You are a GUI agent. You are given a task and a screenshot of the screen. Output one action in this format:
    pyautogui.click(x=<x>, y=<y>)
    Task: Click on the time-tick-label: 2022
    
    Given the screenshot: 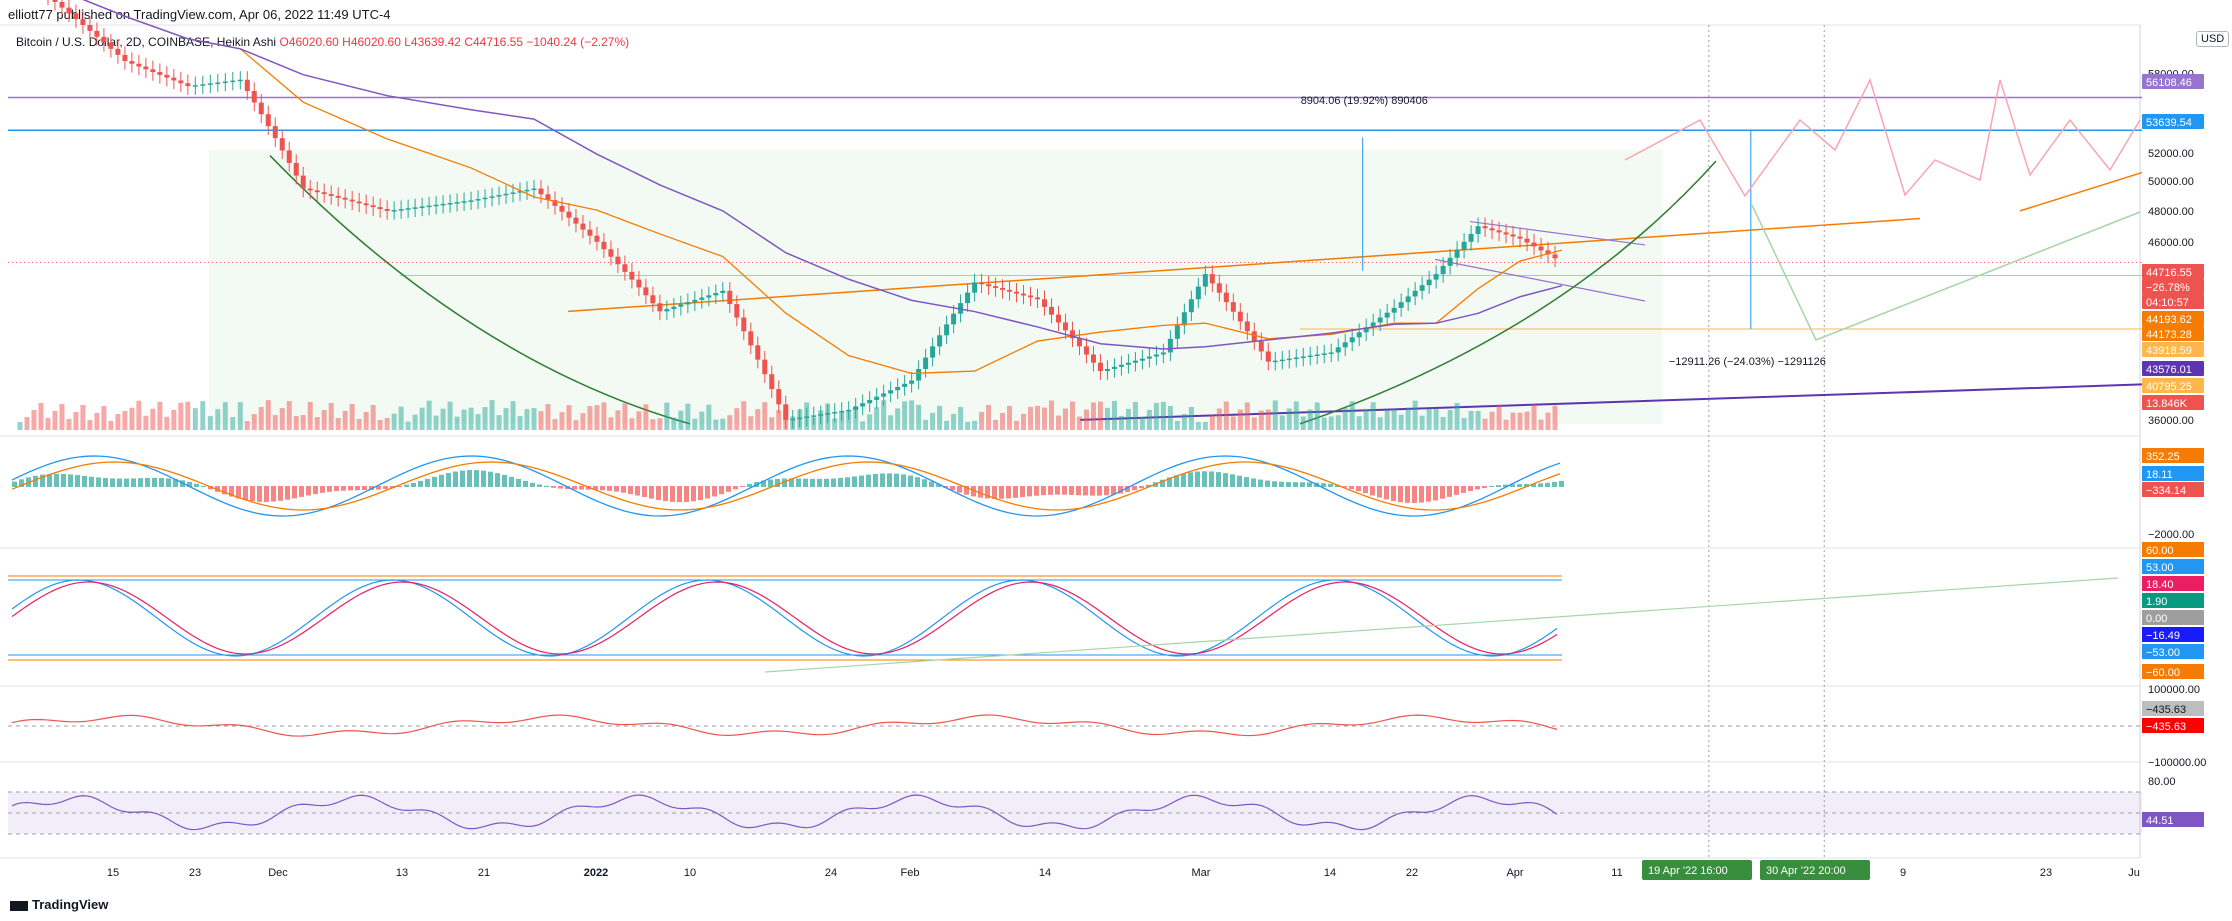 What is the action you would take?
    pyautogui.click(x=596, y=873)
    